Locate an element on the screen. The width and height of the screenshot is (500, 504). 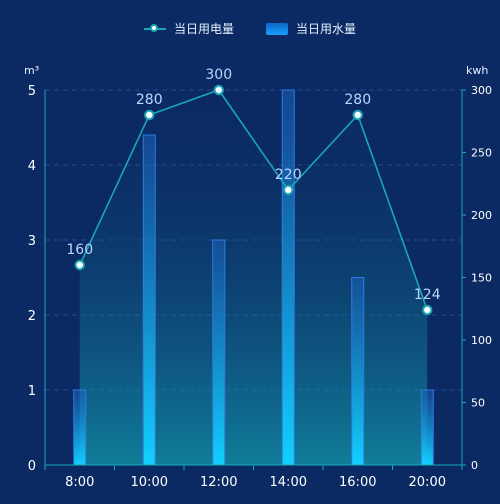
right-axis-unit: kwh is located at coordinates (477, 70).